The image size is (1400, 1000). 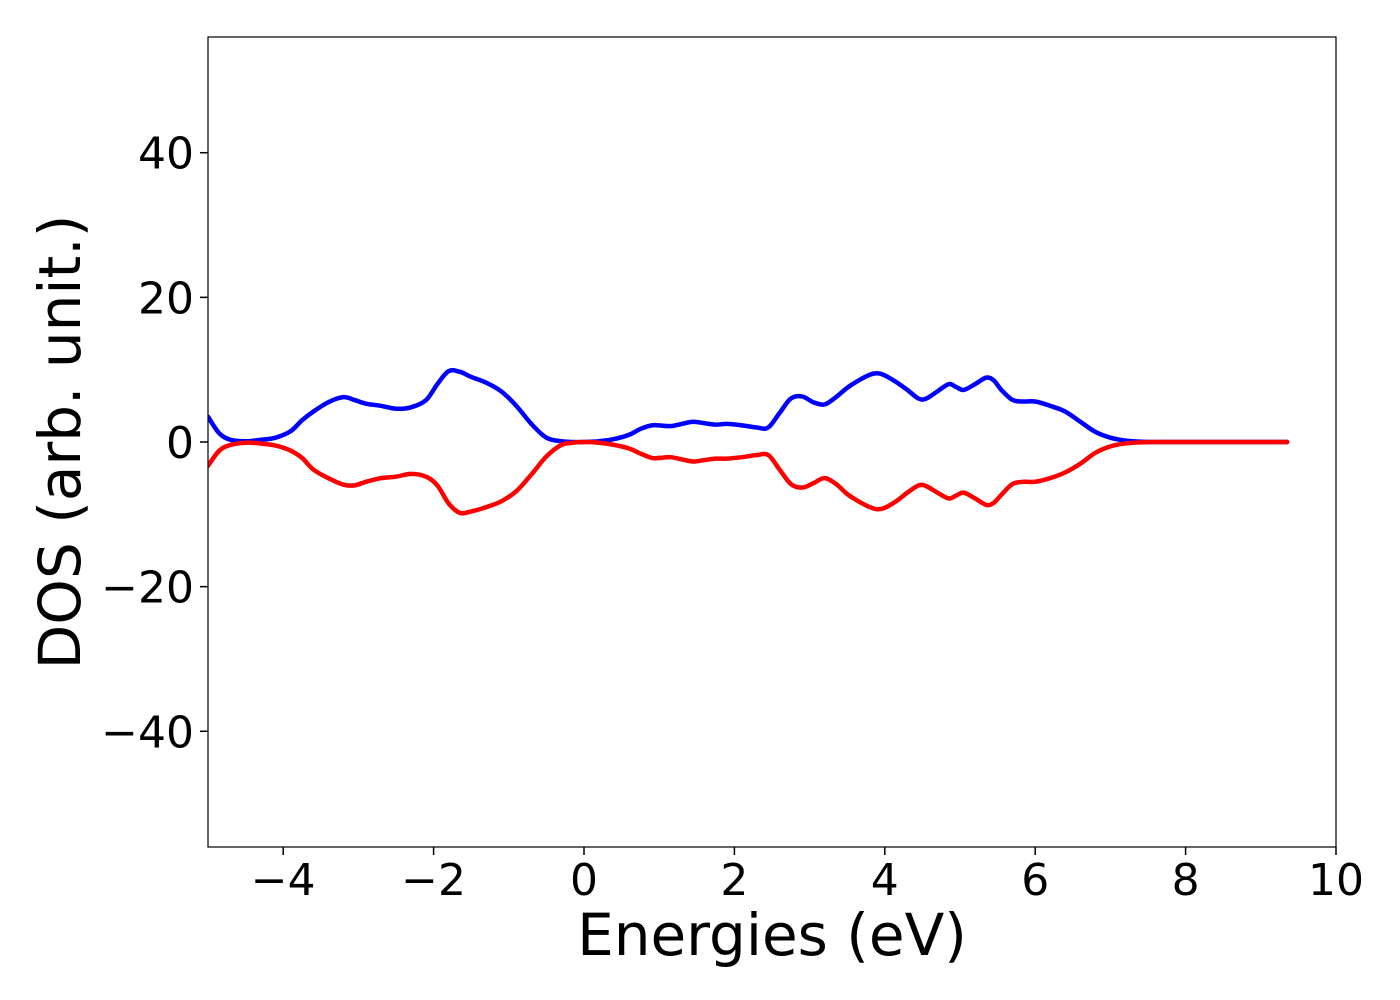 I want to click on y-tick-label: 20, so click(x=166, y=298).